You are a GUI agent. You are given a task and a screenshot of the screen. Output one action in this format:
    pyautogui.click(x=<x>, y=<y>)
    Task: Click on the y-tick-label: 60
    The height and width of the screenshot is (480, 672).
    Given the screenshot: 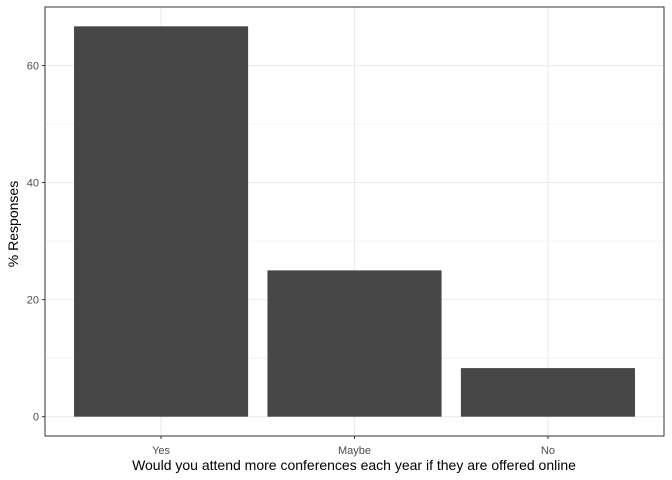 What is the action you would take?
    pyautogui.click(x=33, y=67)
    